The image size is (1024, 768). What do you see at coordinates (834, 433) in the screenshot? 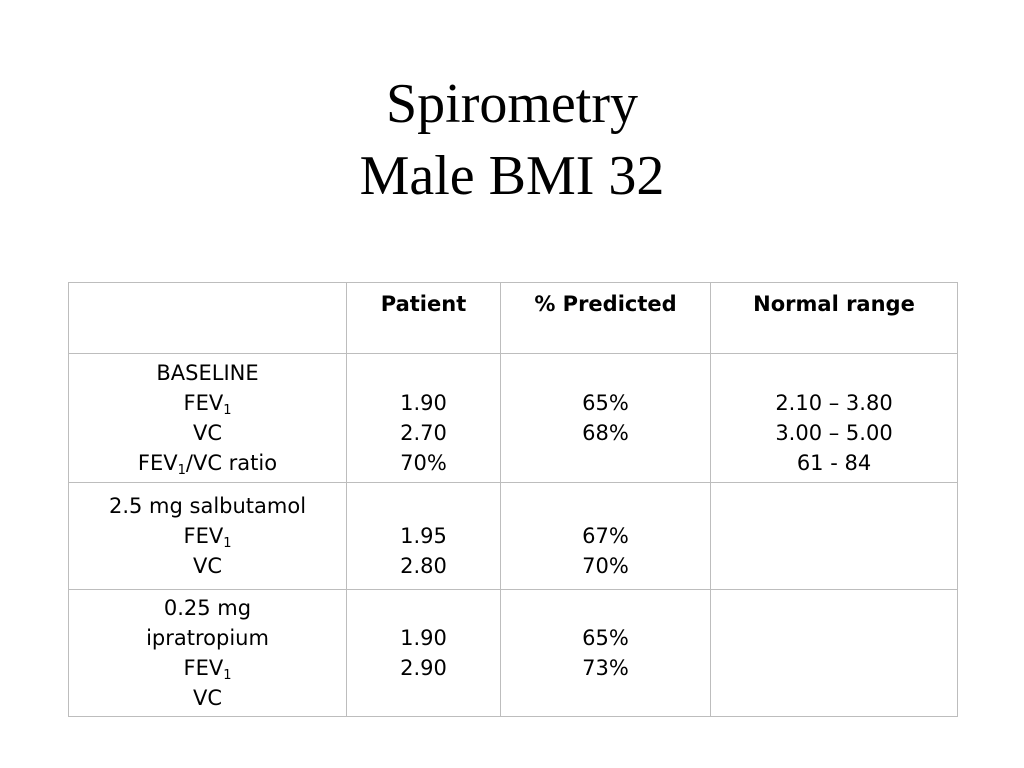
I see `normal-range-value: 3.00 – 5.00` at bounding box center [834, 433].